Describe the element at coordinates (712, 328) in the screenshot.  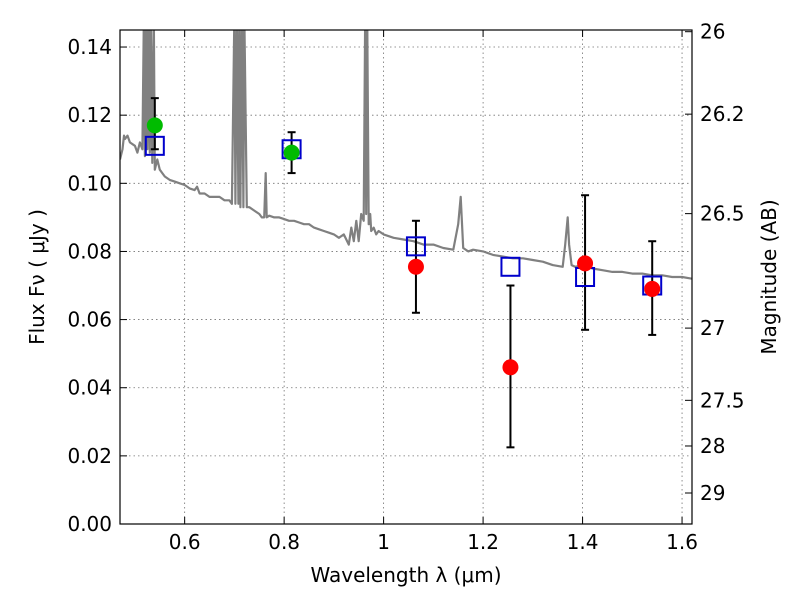
I see `right-tick-label: 27` at that location.